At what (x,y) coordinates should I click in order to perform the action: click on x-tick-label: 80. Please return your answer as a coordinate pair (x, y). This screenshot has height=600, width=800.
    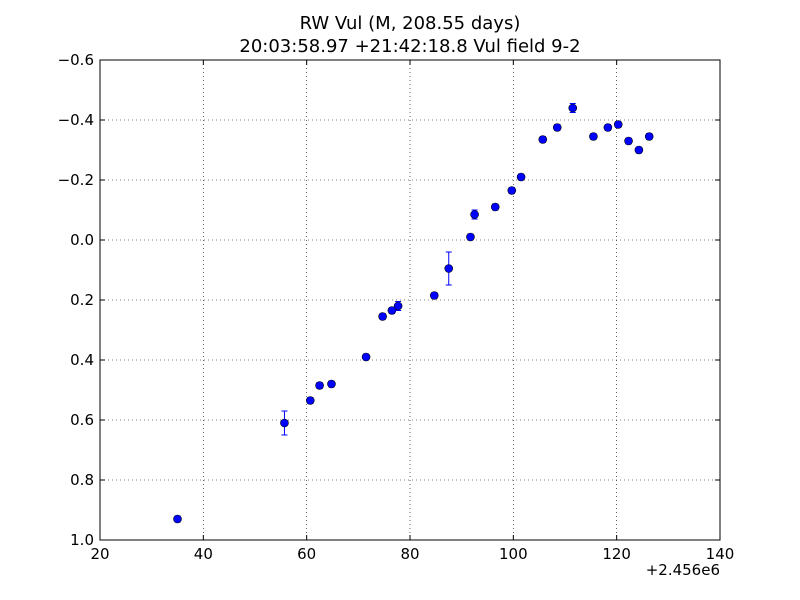
    Looking at the image, I should click on (409, 554).